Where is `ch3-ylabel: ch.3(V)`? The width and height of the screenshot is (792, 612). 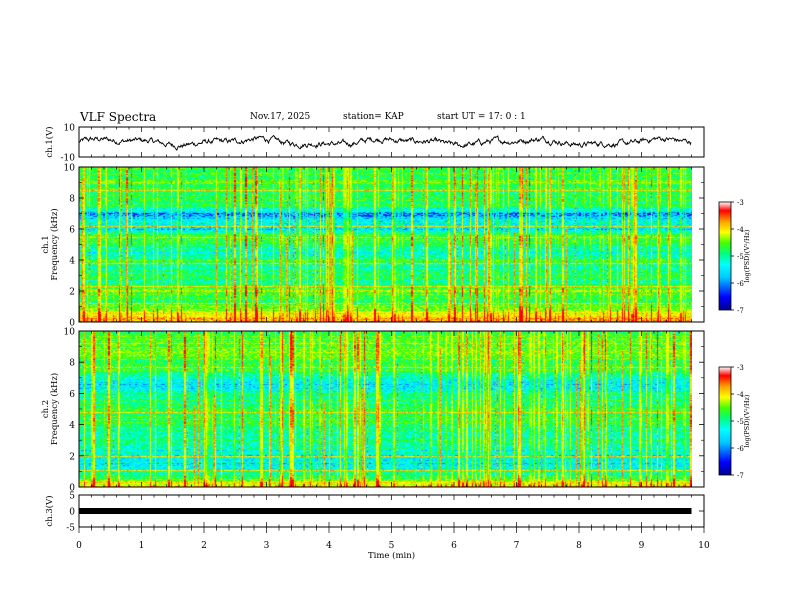 ch3-ylabel: ch.3(V) is located at coordinates (49, 510).